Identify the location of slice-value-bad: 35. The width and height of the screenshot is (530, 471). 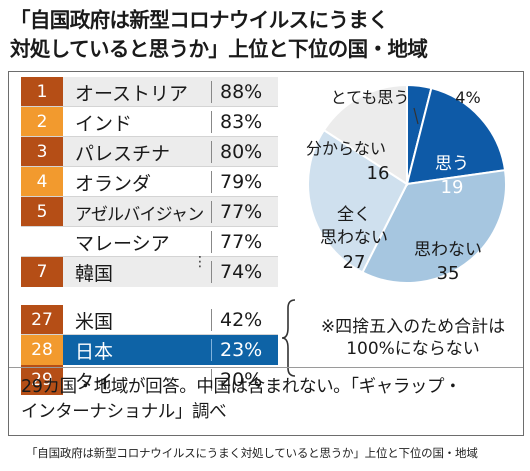
(448, 273).